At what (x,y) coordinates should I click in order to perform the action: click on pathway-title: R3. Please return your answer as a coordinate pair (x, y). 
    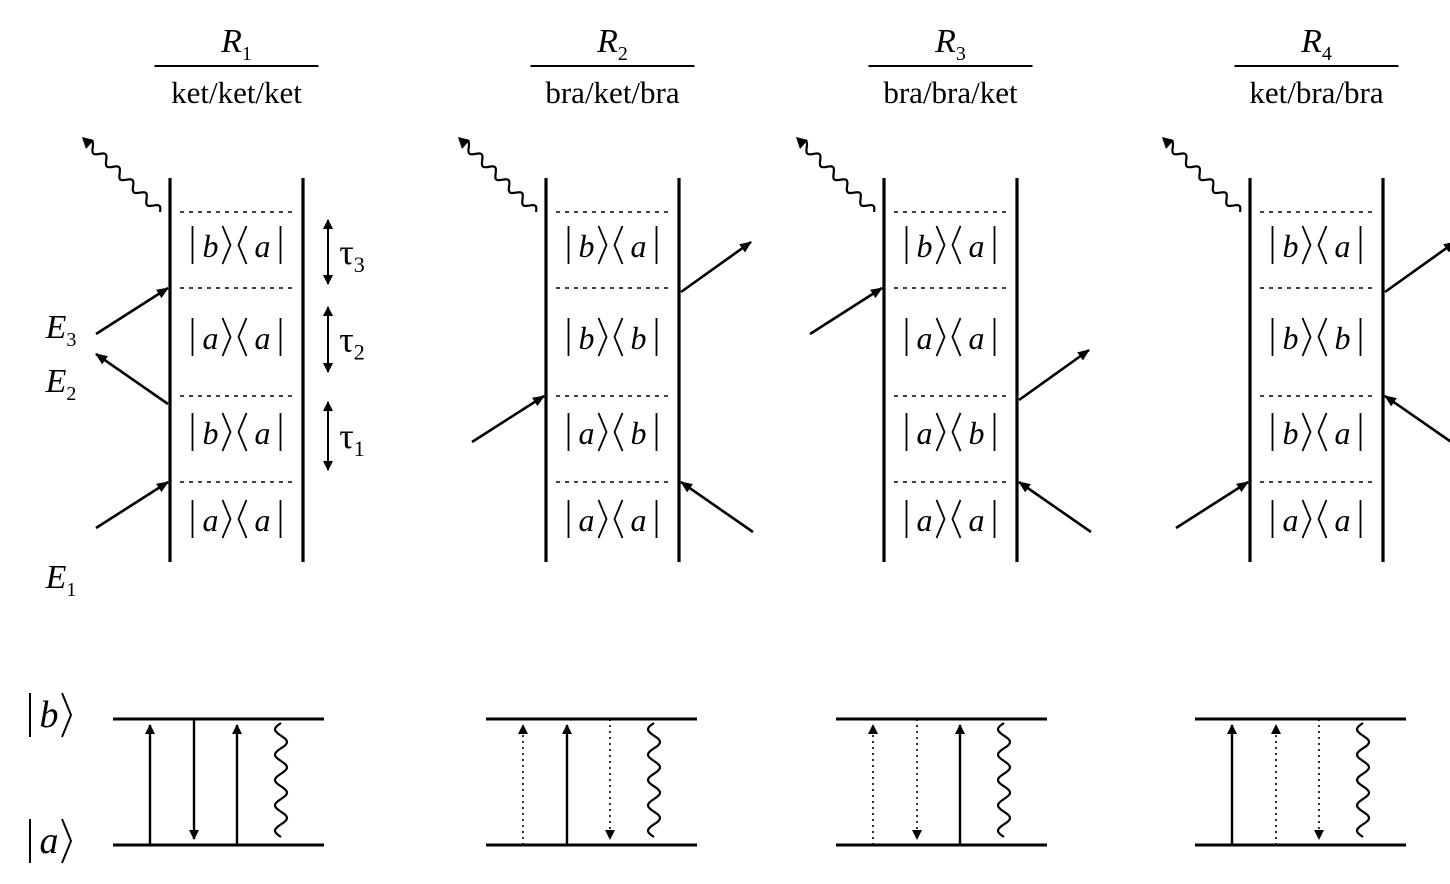
    Looking at the image, I should click on (950, 44).